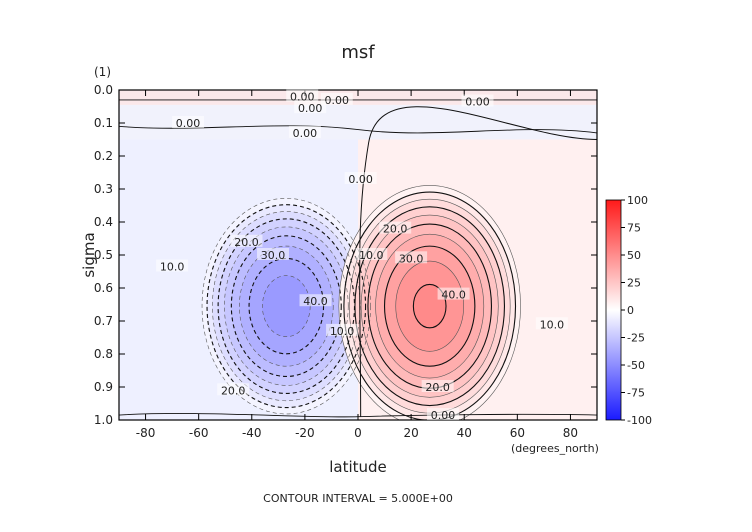  I want to click on y-tick-label: 1.0, so click(103, 420).